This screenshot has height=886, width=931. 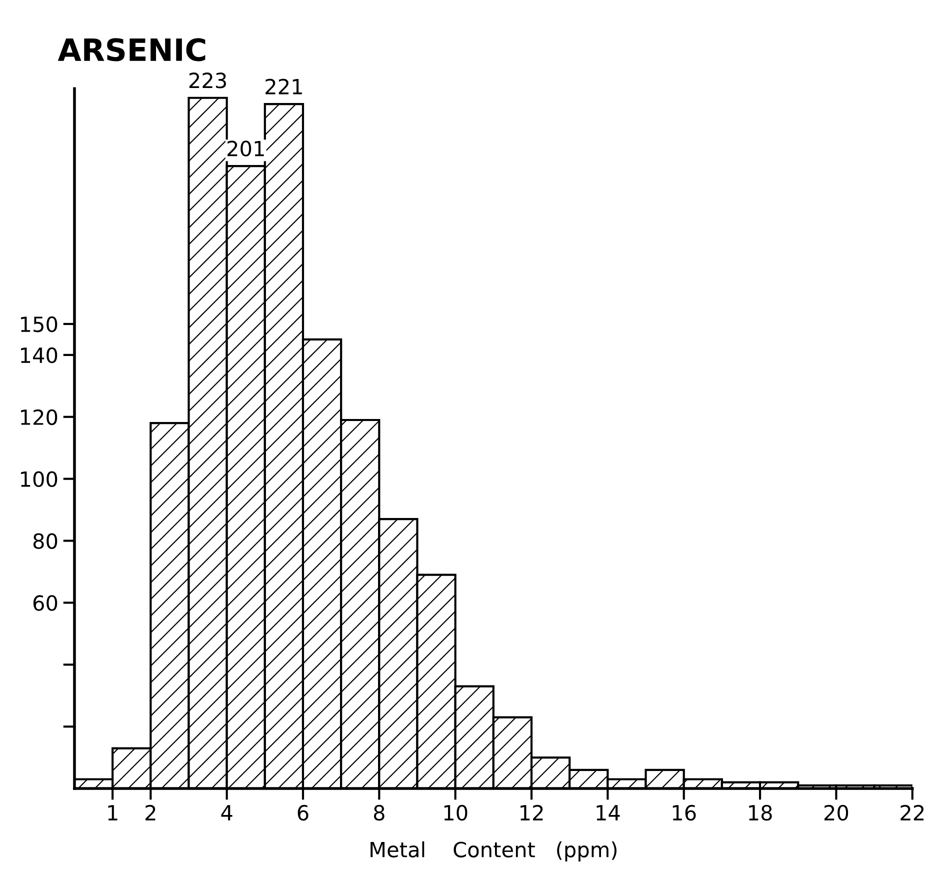 I want to click on x-tick-label: 22, so click(x=912, y=812).